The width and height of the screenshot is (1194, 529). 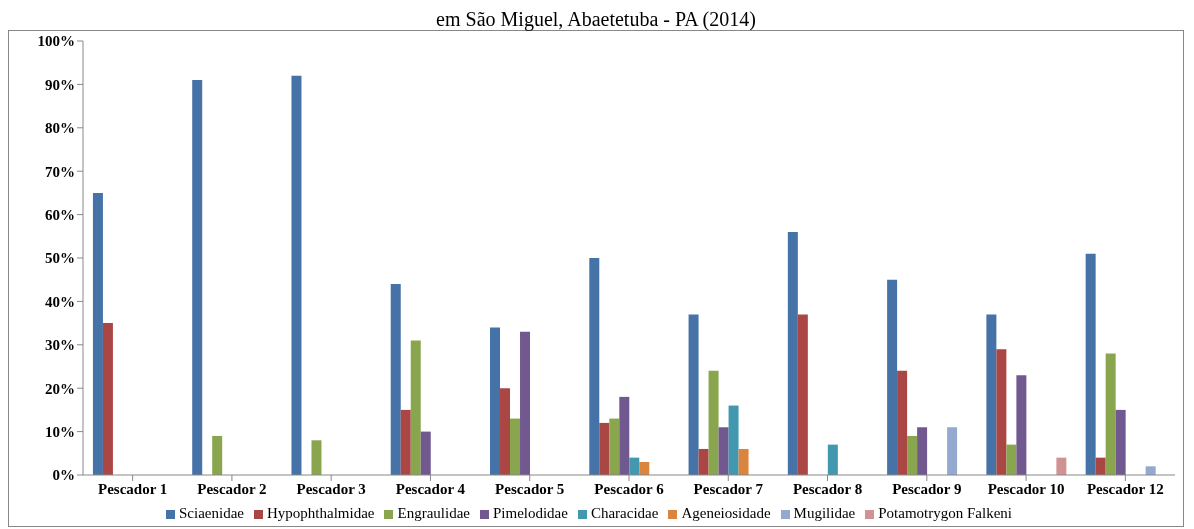 I want to click on x-tick-label: Pescador 7, so click(x=728, y=488).